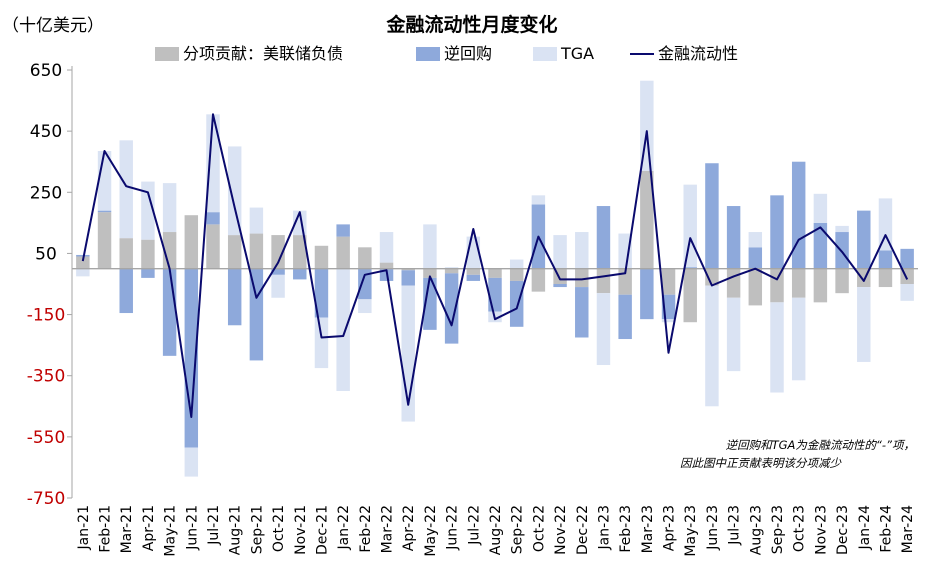 The image size is (945, 588). What do you see at coordinates (561, 530) in the screenshot?
I see `x-tick-label: Nov-22` at bounding box center [561, 530].